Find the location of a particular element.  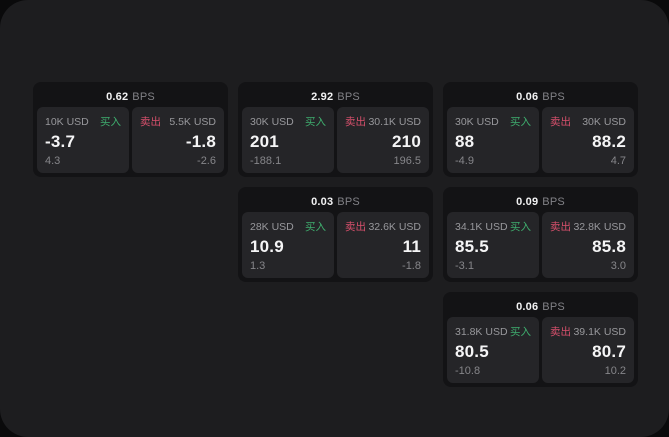

sell-panel: 卖出 30.1K USD 210 196.5 is located at coordinates (383, 140).